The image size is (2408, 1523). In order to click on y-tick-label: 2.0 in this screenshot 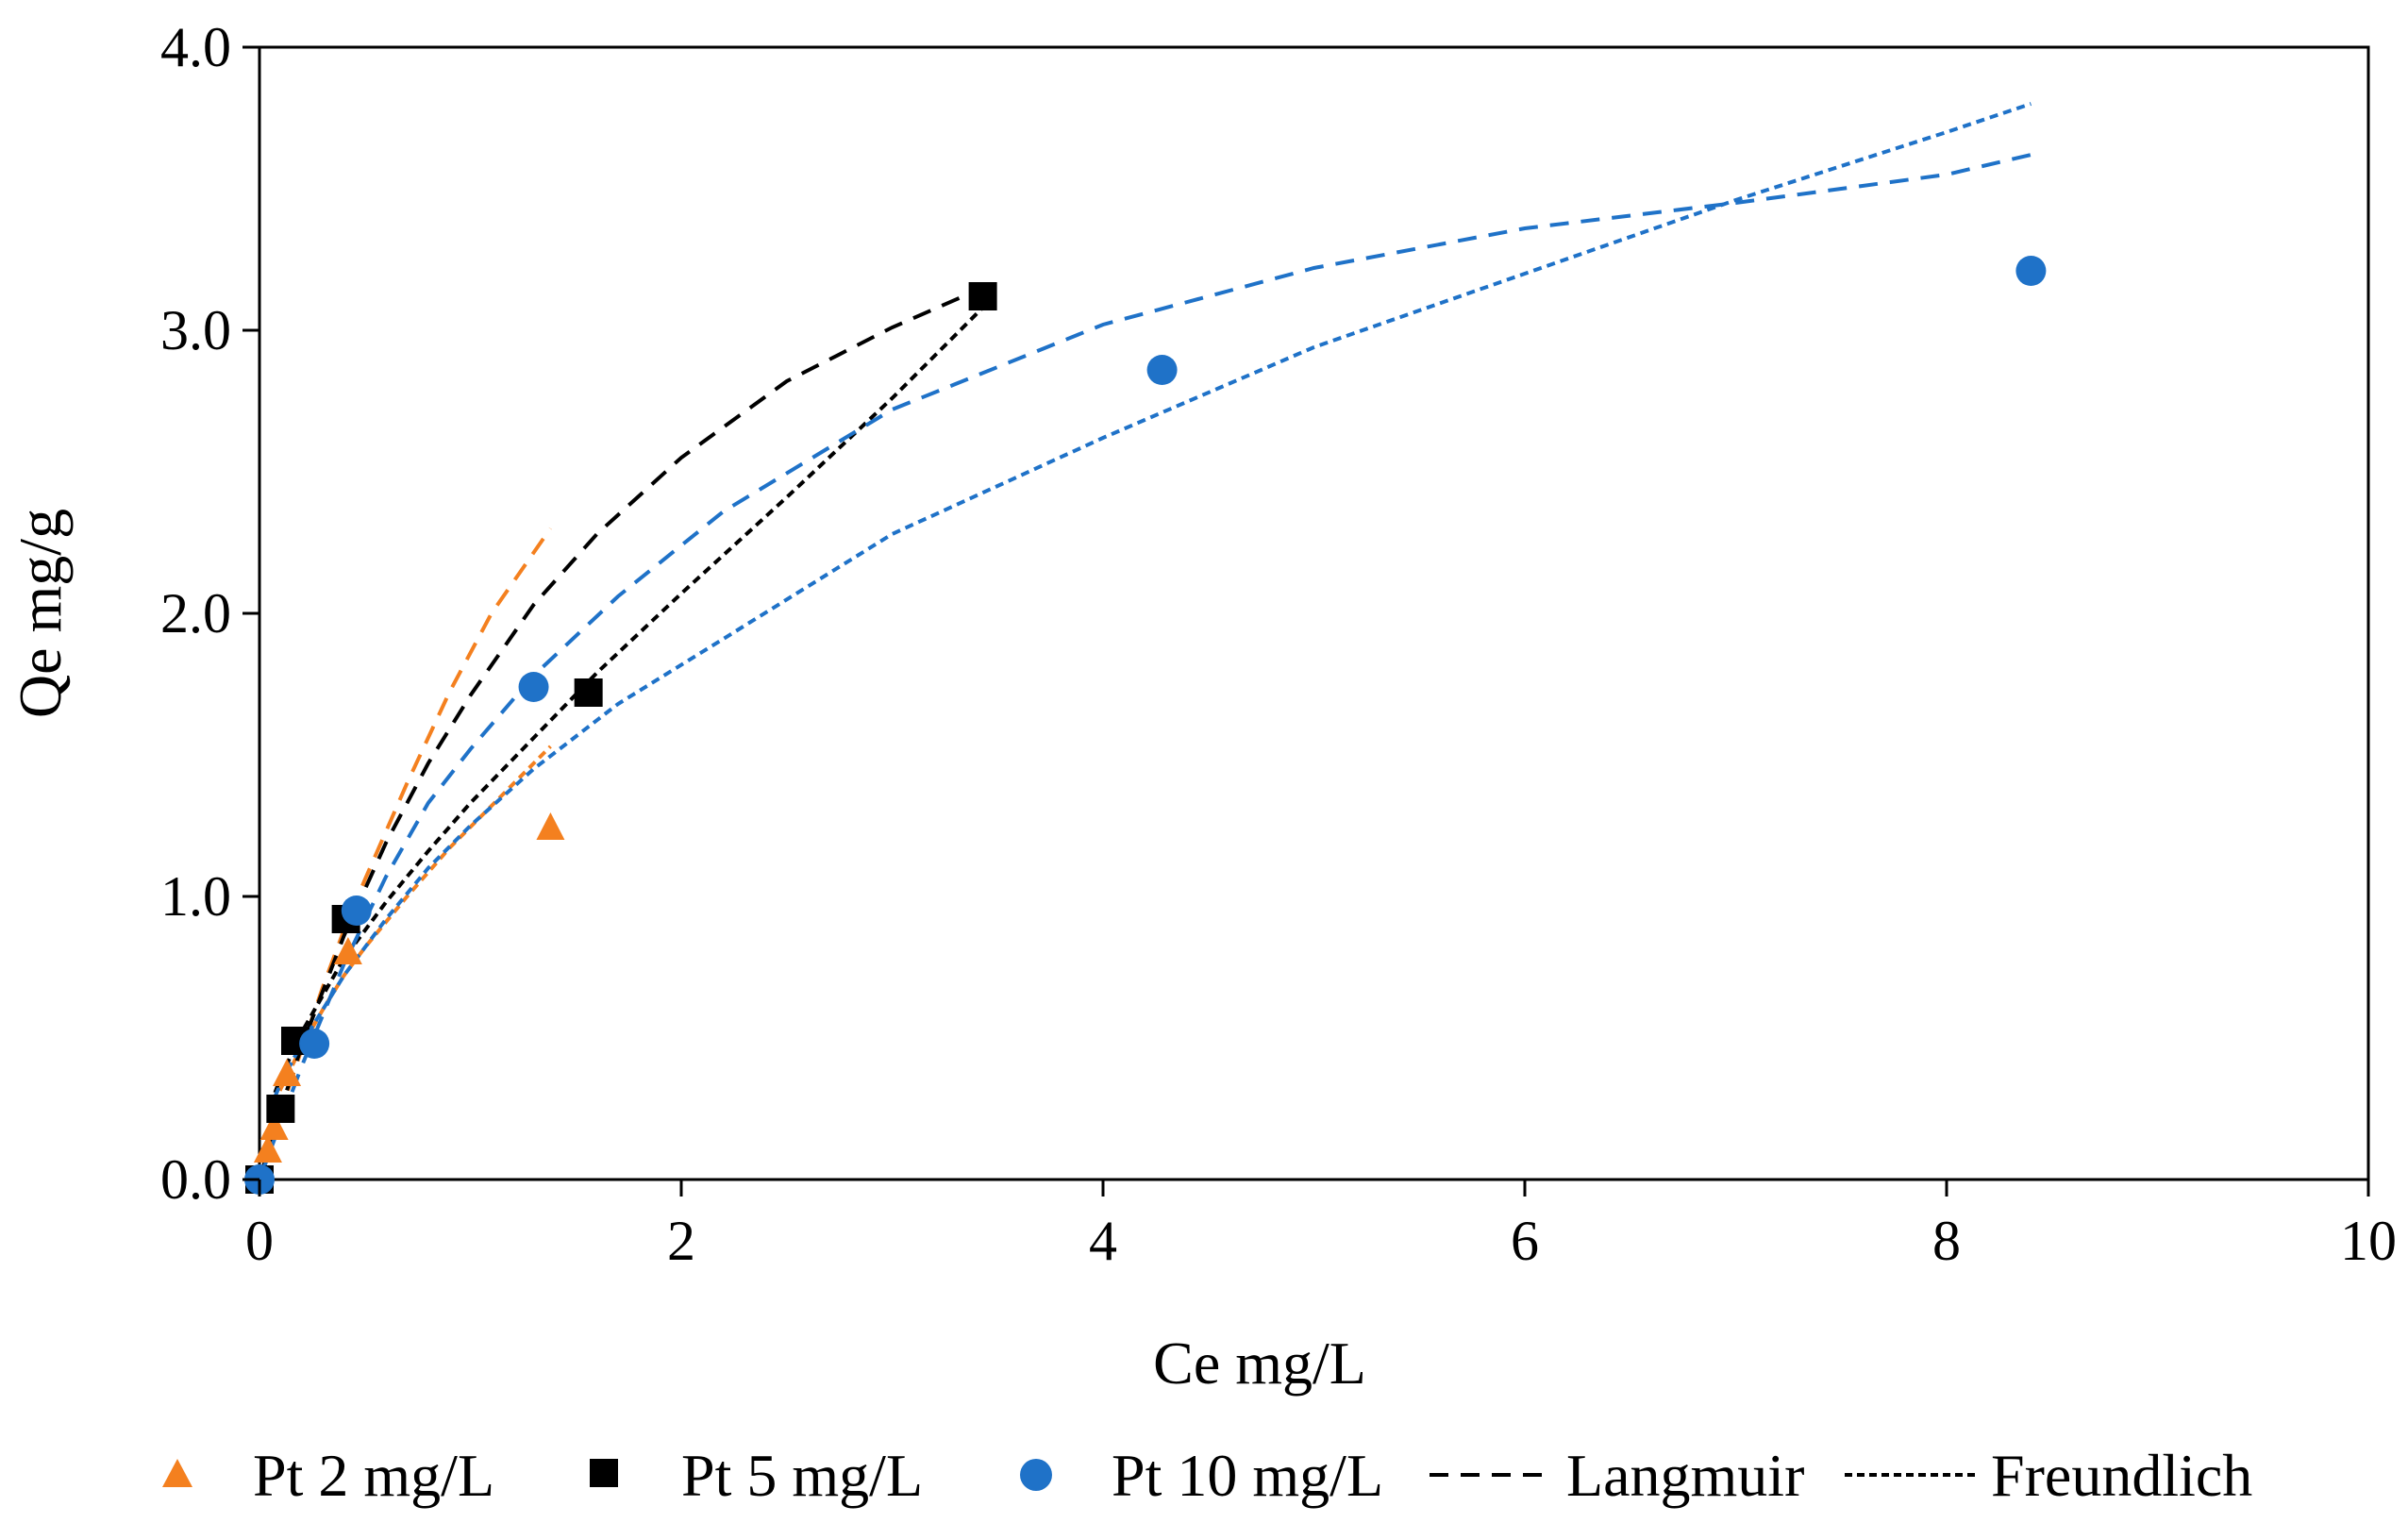, I will do `click(195, 613)`.